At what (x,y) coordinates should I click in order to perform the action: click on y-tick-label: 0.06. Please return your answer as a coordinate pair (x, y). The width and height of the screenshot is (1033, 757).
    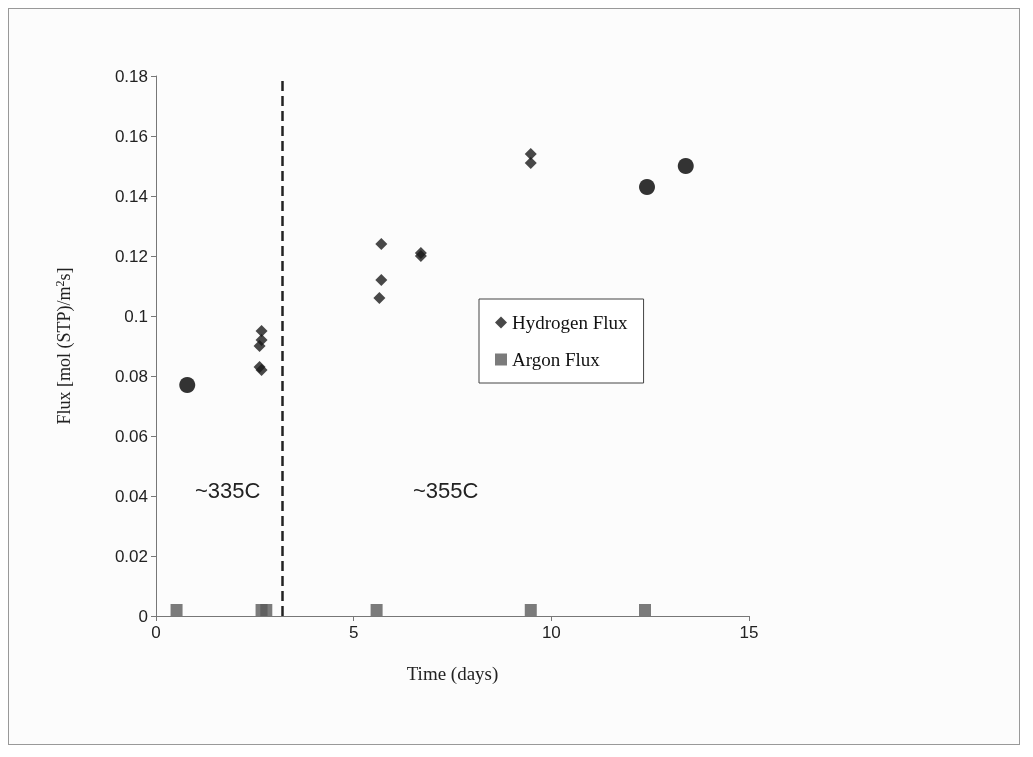
    Looking at the image, I should click on (131, 436).